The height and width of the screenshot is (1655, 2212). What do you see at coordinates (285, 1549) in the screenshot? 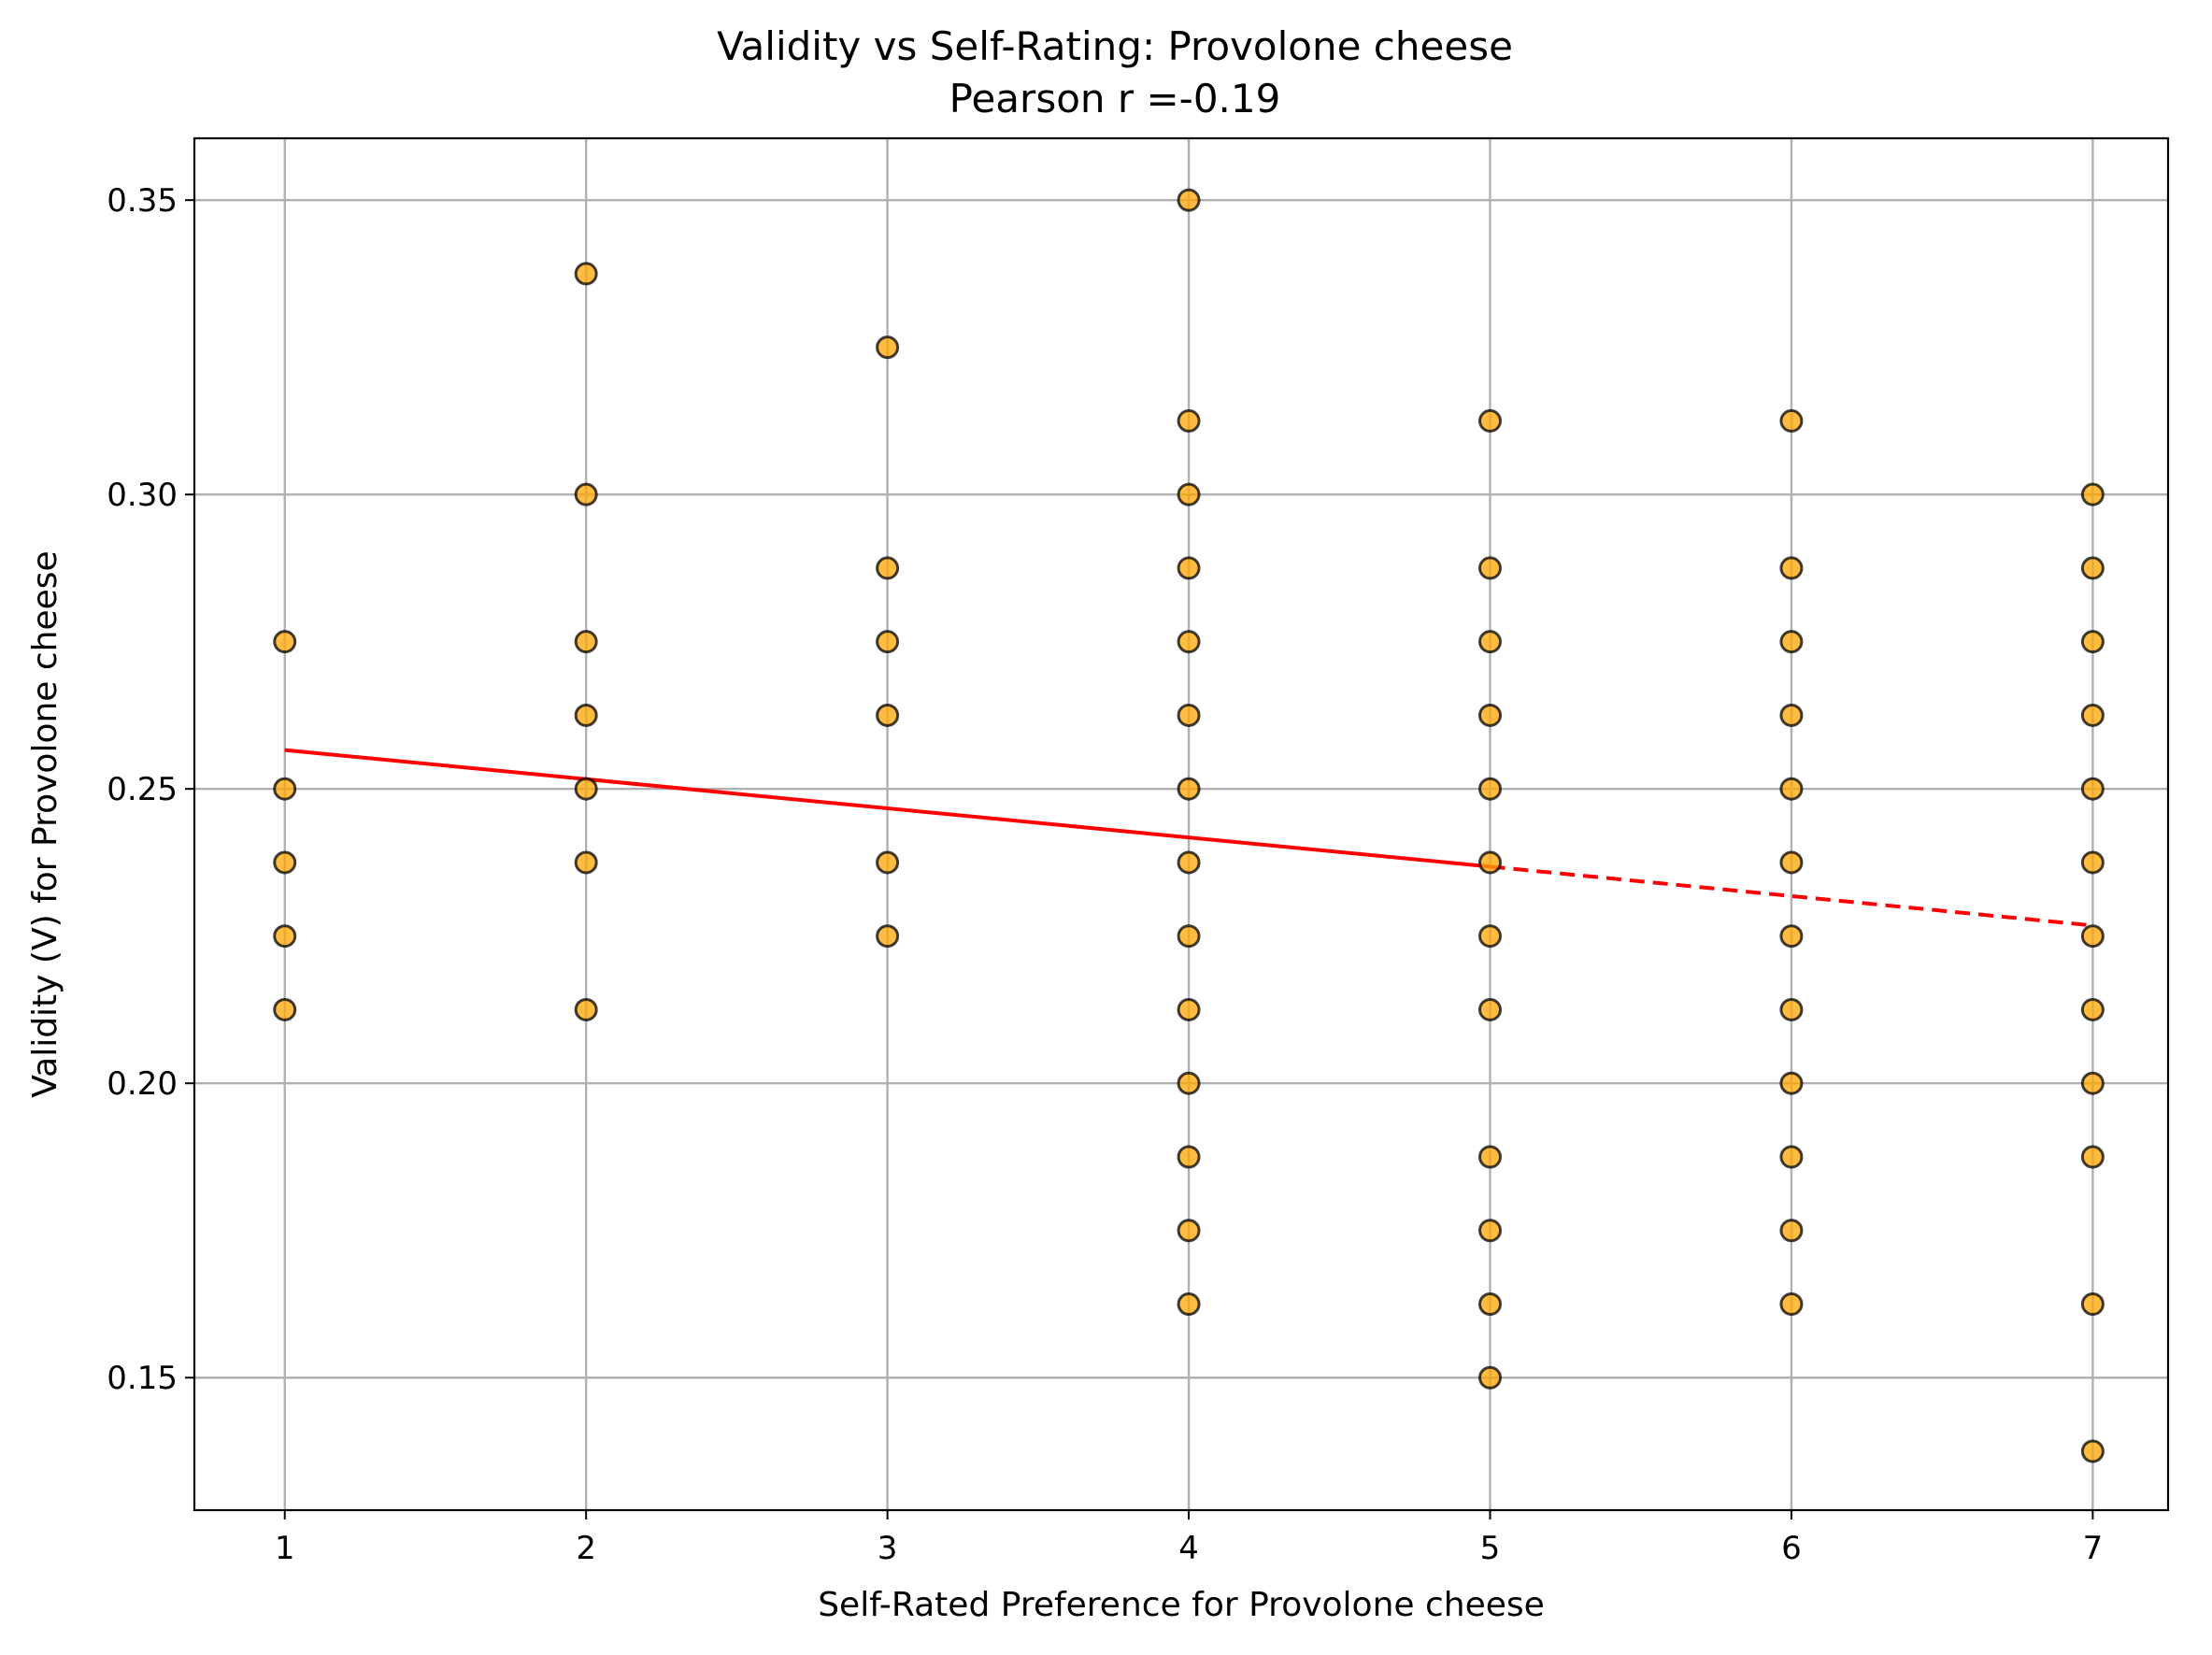
I see `x-tick-label: 1` at bounding box center [285, 1549].